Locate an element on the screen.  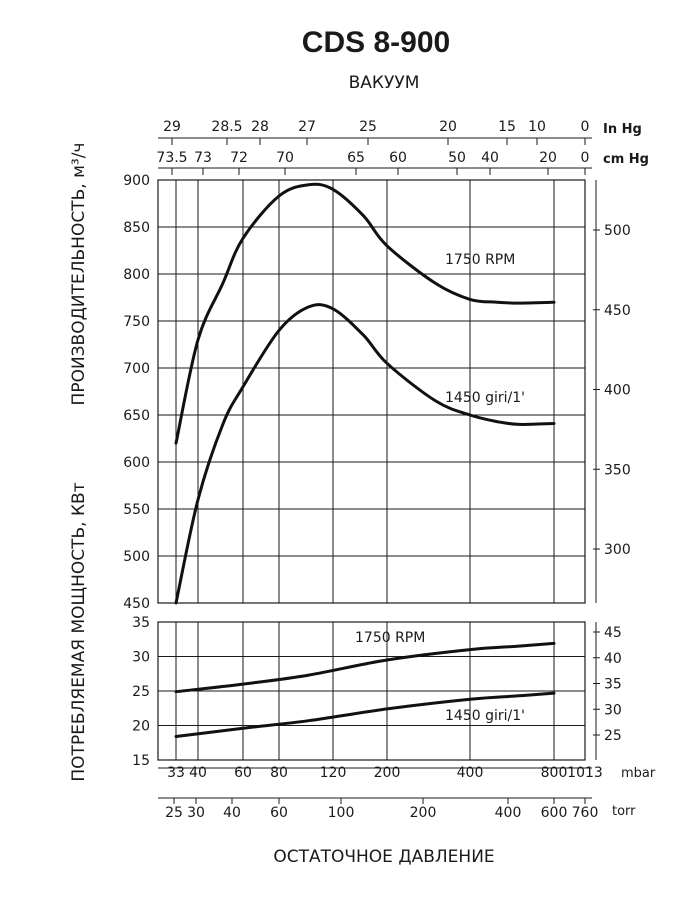
torr-tick: 200 is located at coordinates (423, 813).